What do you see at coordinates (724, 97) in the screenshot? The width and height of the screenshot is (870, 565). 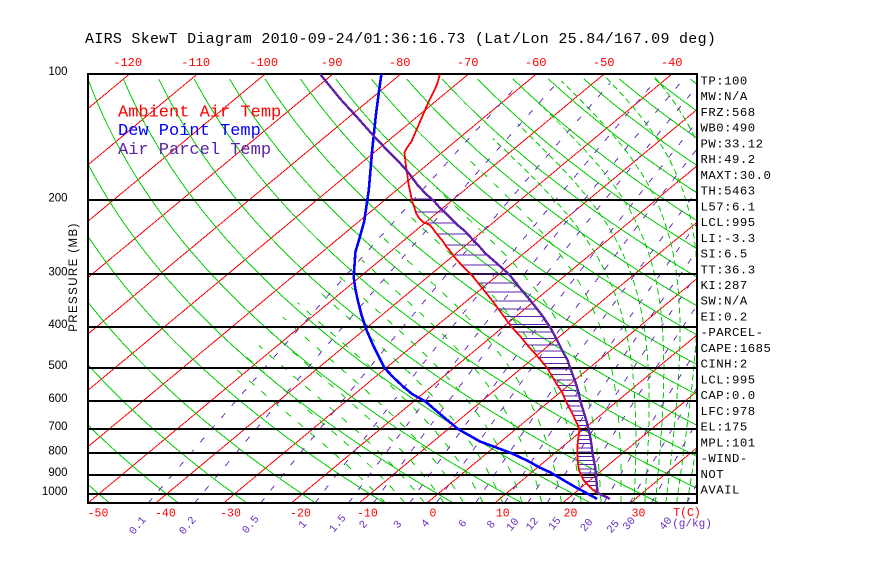 I see `svg-text: MW:N/A` at bounding box center [724, 97].